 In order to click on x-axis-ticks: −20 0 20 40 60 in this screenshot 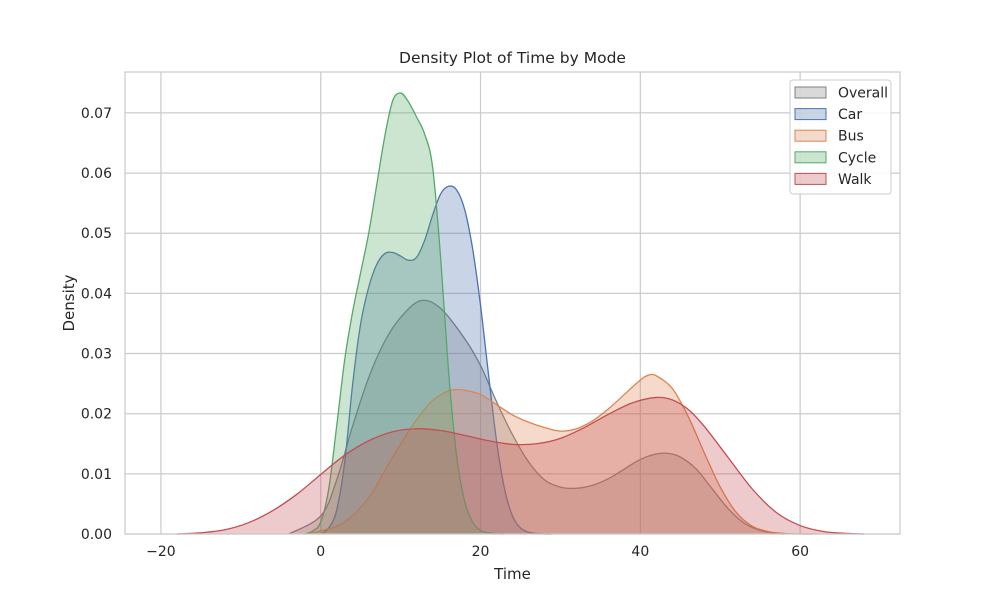, I will do `click(477, 552)`.